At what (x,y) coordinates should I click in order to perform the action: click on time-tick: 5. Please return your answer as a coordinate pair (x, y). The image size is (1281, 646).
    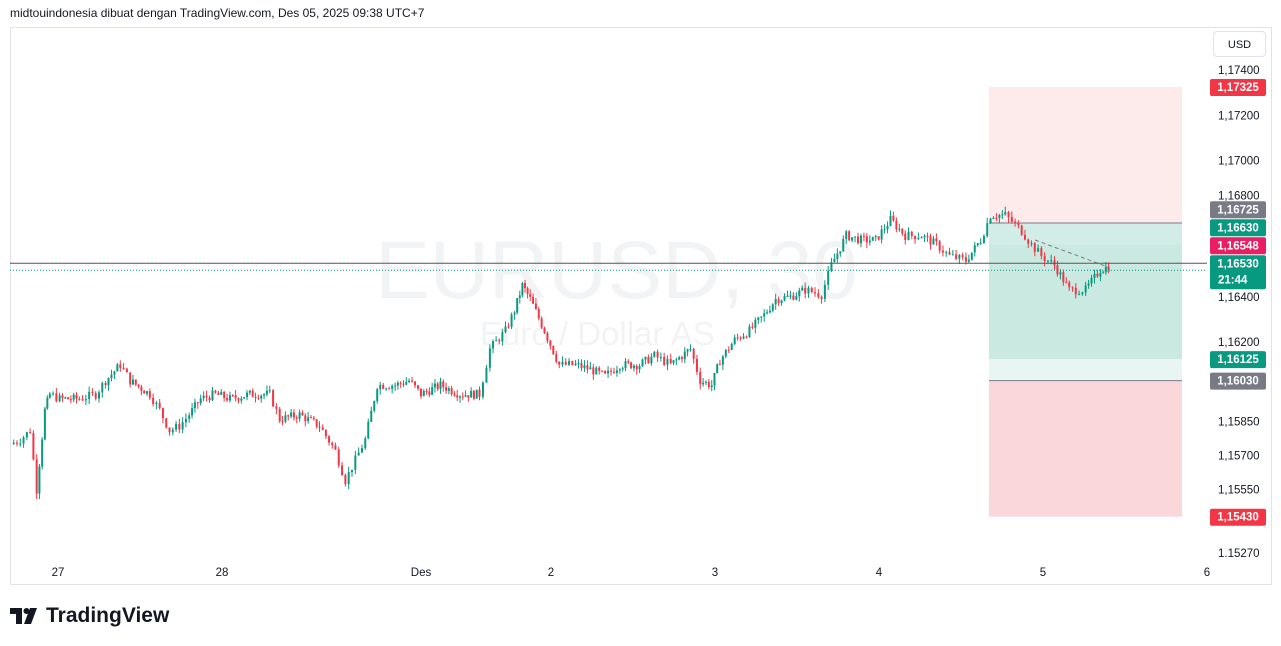
    Looking at the image, I should click on (1043, 573).